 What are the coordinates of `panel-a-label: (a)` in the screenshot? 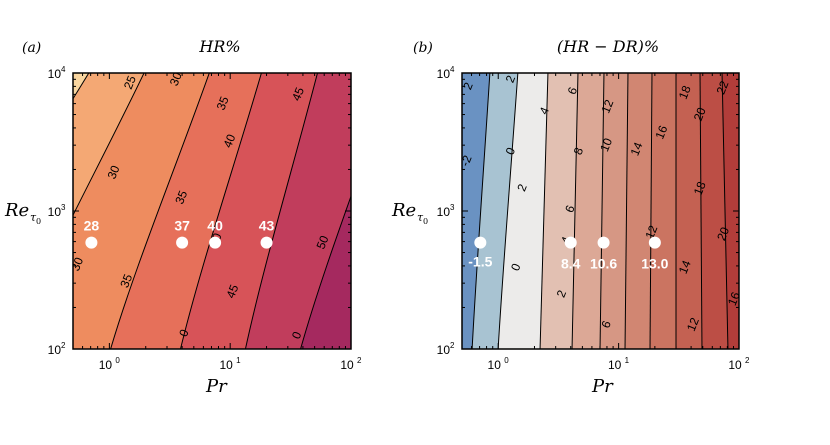 It's located at (31, 48).